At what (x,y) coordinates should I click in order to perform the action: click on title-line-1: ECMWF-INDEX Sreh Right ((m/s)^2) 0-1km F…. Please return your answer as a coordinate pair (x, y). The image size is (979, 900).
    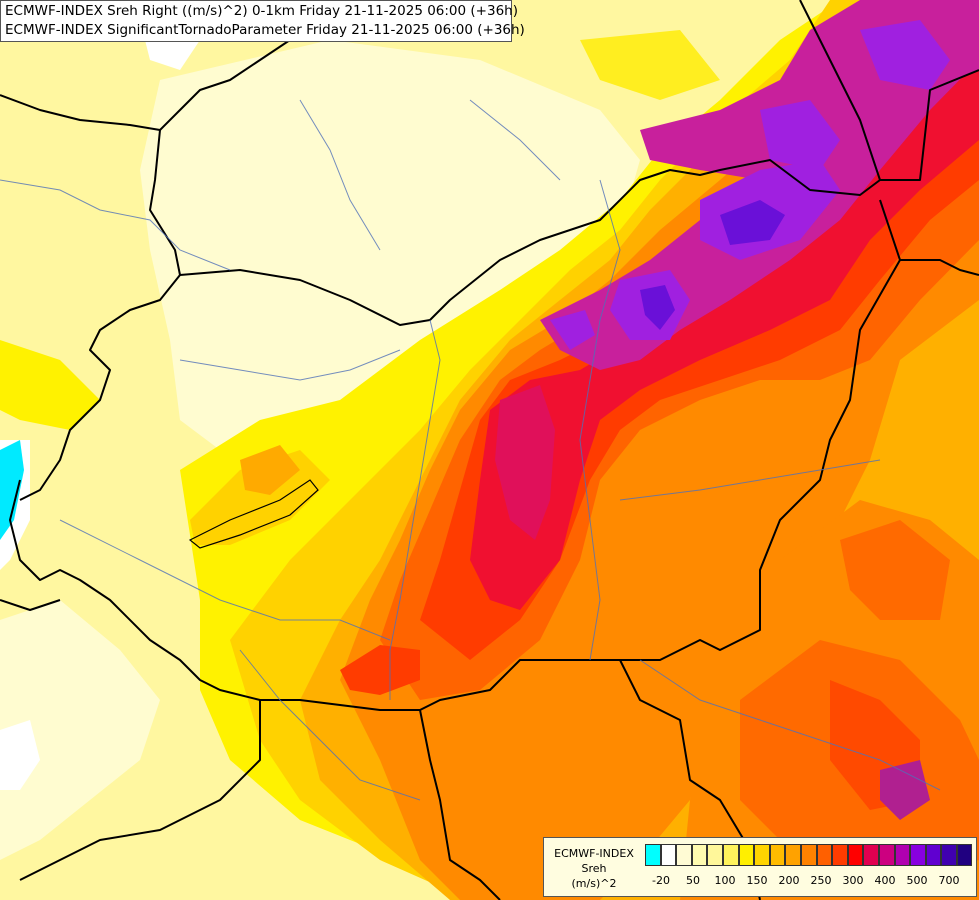
    Looking at the image, I should click on (261, 11).